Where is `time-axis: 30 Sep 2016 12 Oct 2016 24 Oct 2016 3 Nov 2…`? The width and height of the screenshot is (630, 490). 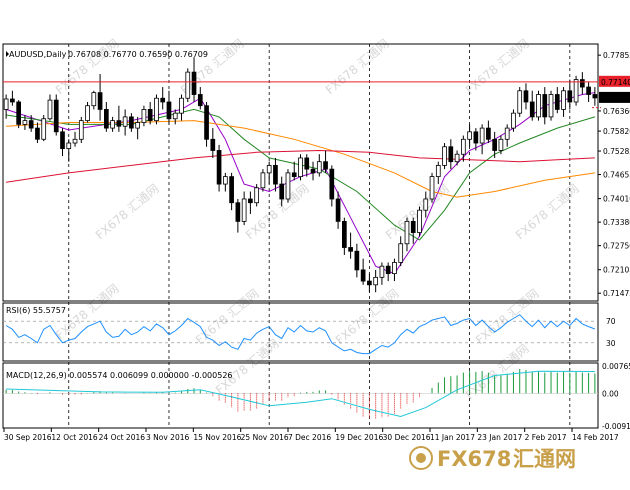
time-axis: 30 Sep 2016 12 Oct 2016 24 Oct 2016 3 Nov 2… is located at coordinates (311, 435).